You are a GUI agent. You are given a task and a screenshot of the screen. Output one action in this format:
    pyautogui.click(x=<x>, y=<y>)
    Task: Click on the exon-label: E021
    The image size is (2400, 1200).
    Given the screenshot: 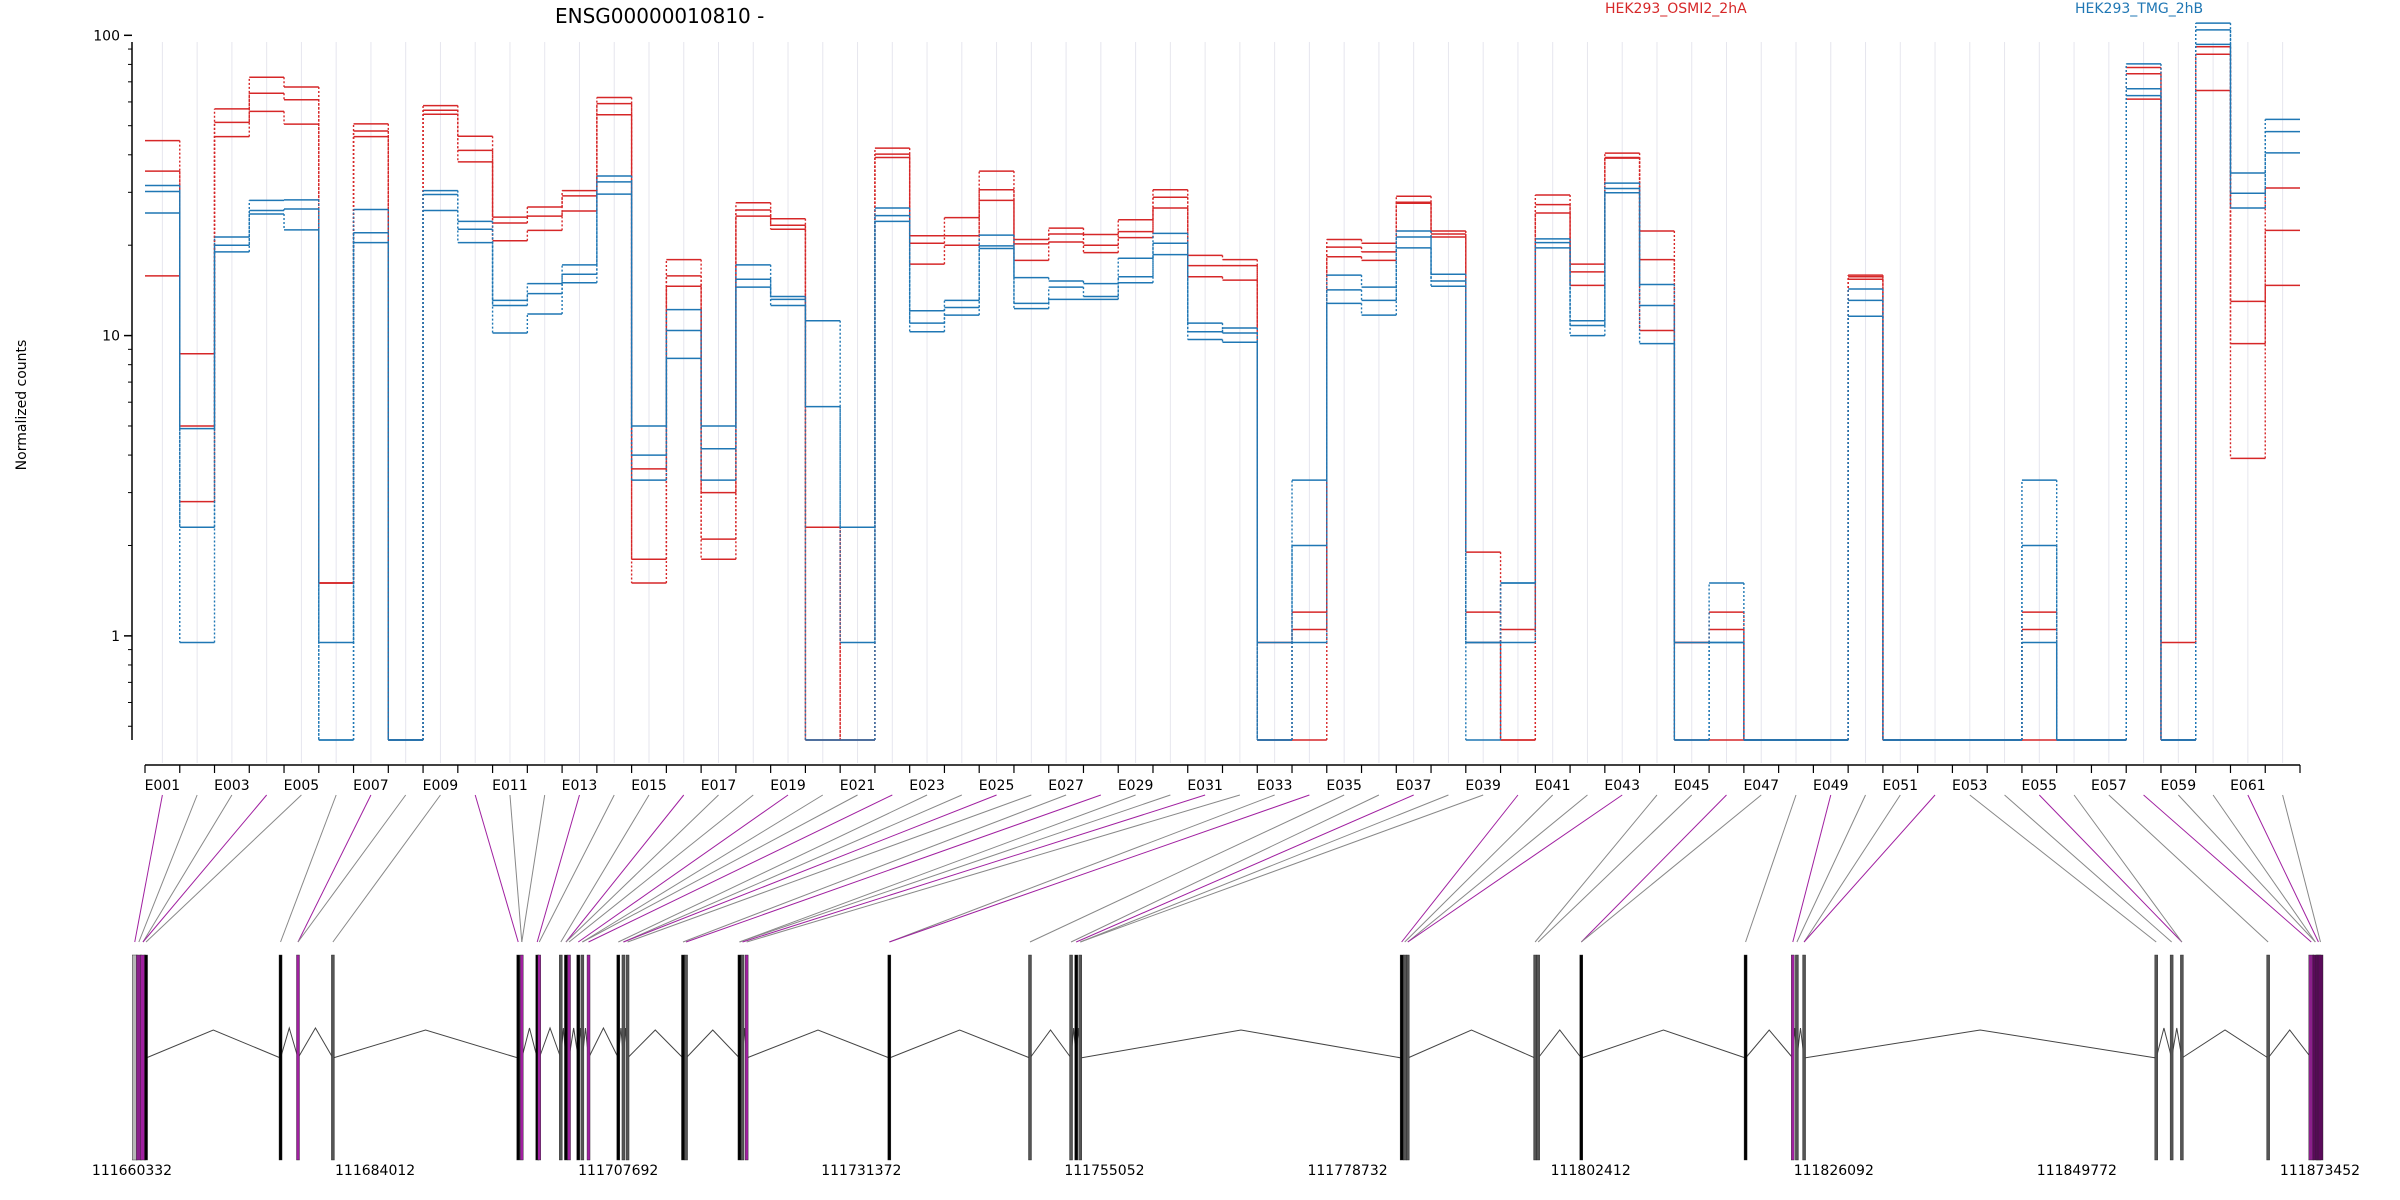 What is the action you would take?
    pyautogui.click(x=858, y=786)
    